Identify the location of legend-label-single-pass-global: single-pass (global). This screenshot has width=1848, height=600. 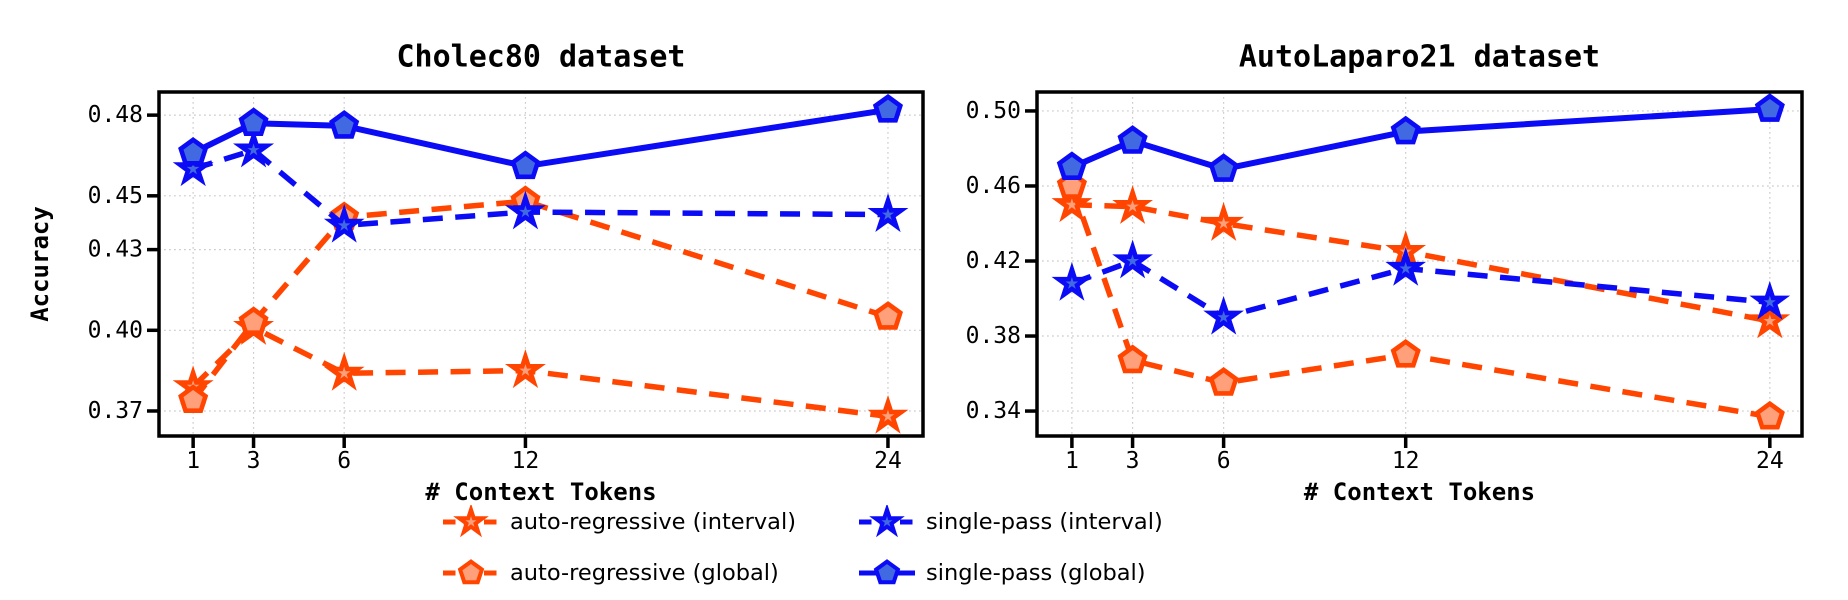
(1036, 573).